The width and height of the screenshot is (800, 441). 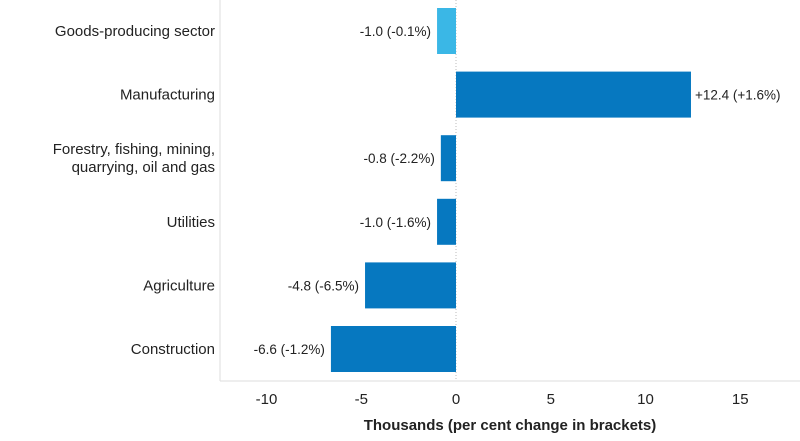 What do you see at coordinates (740, 399) in the screenshot?
I see `x-tick-label: 15` at bounding box center [740, 399].